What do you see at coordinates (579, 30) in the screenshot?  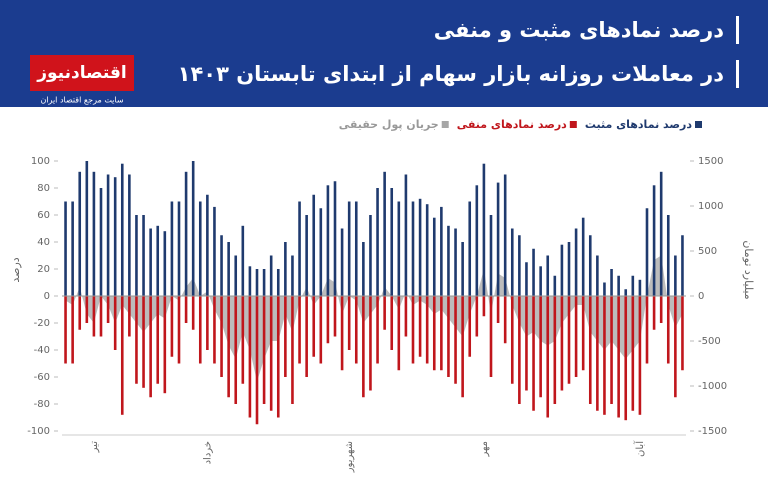 I see `chart-title: درصد نمادهای مثبت و منفی` at bounding box center [579, 30].